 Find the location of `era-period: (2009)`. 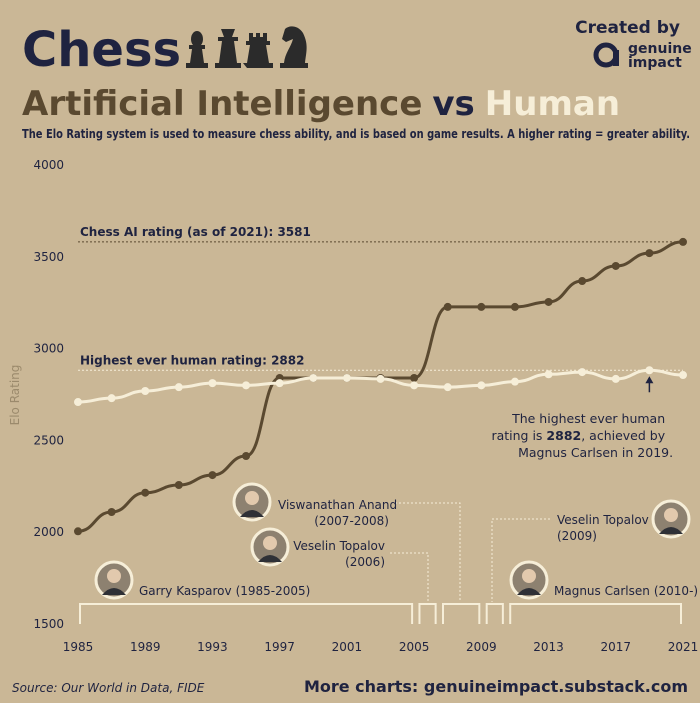

era-period: (2009) is located at coordinates (577, 536).